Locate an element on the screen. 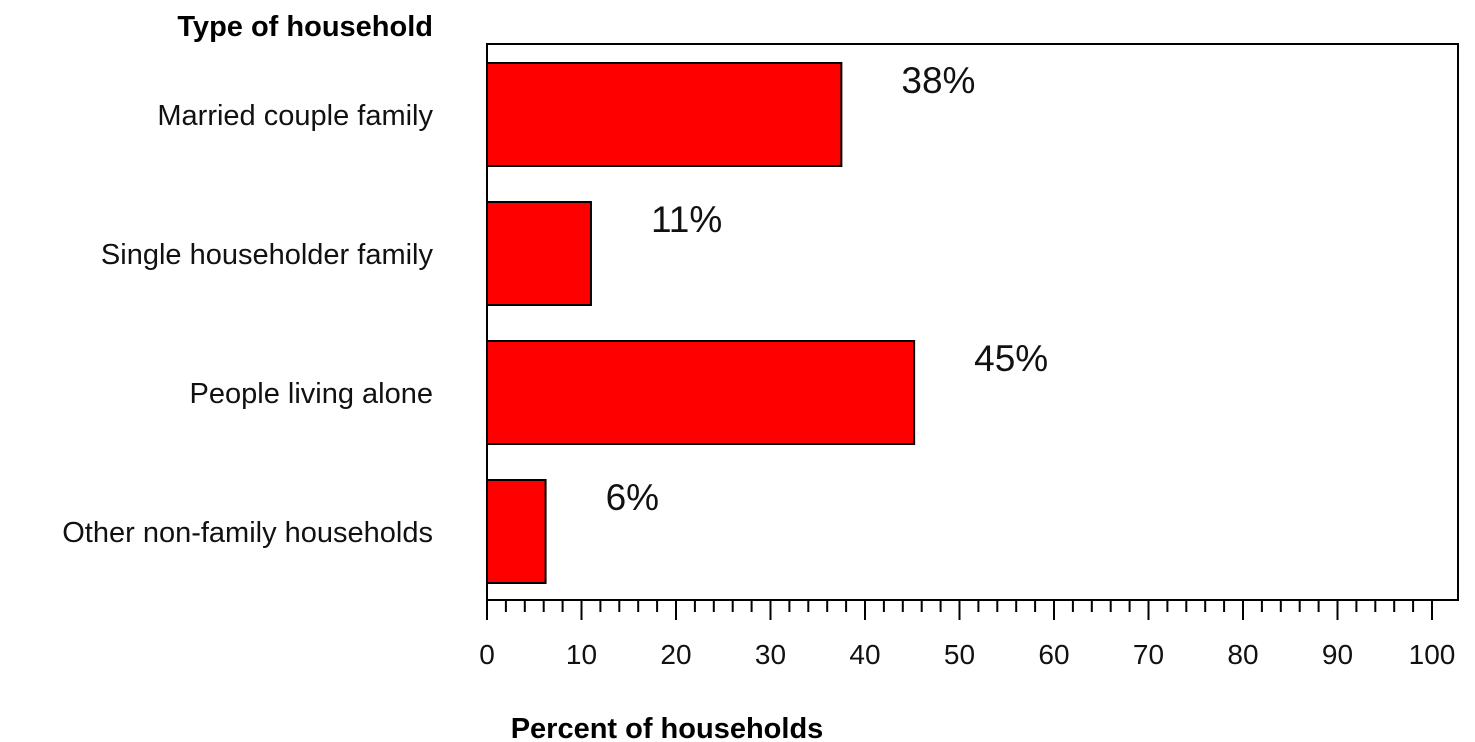 This screenshot has width=1475, height=742. data-label: 38% is located at coordinates (938, 80).